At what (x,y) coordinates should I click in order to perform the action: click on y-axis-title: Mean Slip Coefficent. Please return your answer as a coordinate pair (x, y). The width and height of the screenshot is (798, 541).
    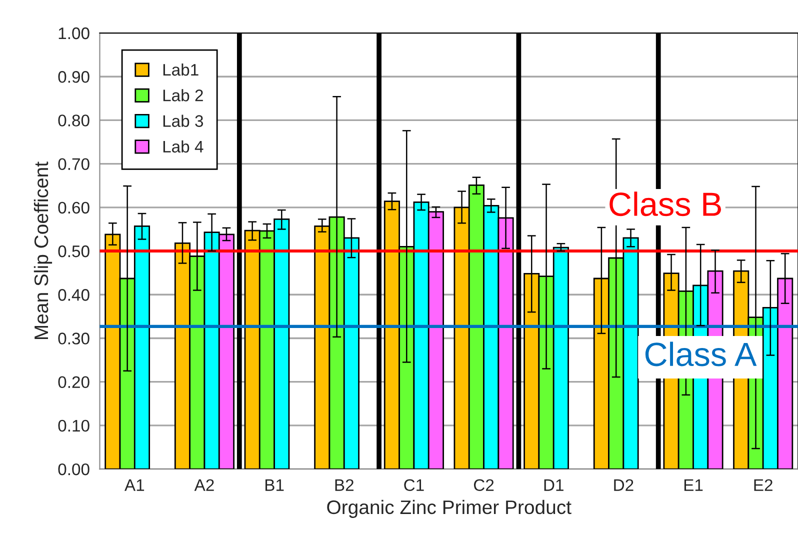
    Looking at the image, I should click on (43, 250).